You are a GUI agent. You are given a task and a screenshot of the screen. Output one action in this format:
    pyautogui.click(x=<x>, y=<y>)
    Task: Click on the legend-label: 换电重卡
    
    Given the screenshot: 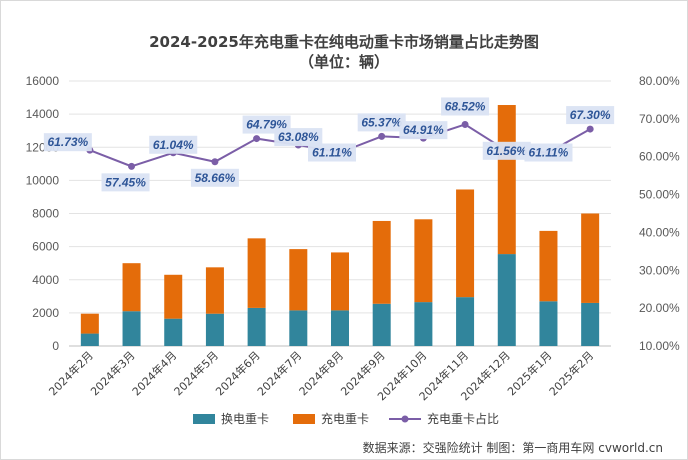 What is the action you would take?
    pyautogui.click(x=245, y=419)
    